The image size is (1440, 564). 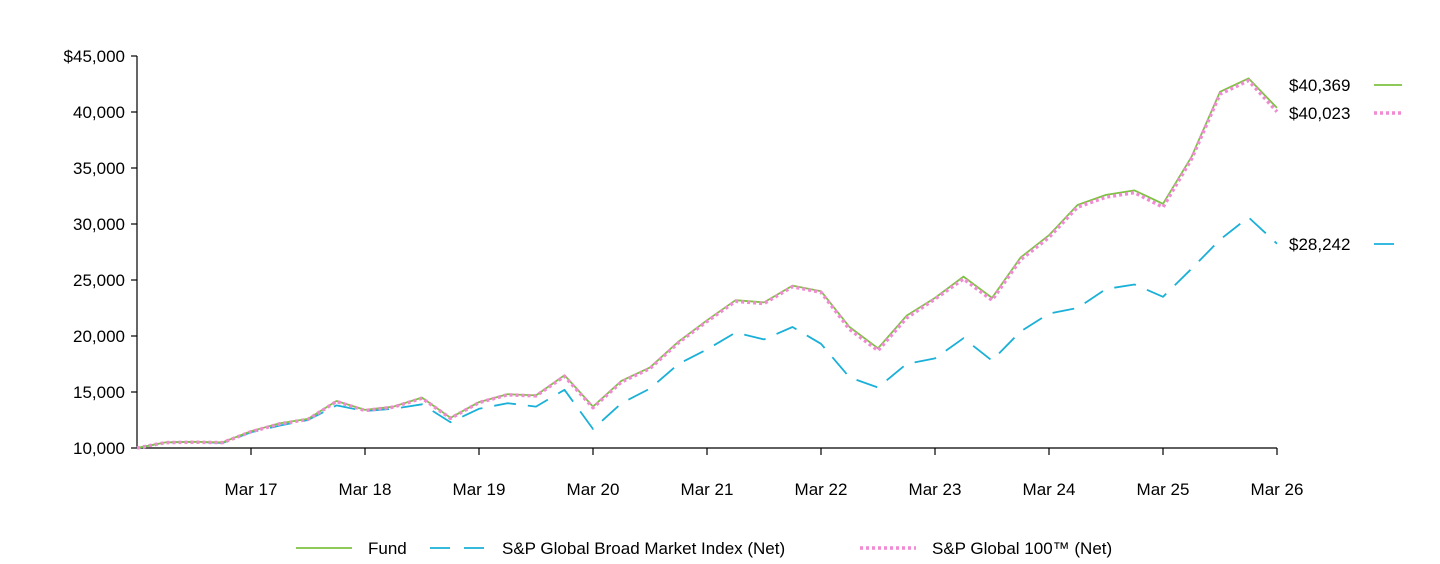 What do you see at coordinates (1163, 489) in the screenshot?
I see `x-tick-label: Mar 25` at bounding box center [1163, 489].